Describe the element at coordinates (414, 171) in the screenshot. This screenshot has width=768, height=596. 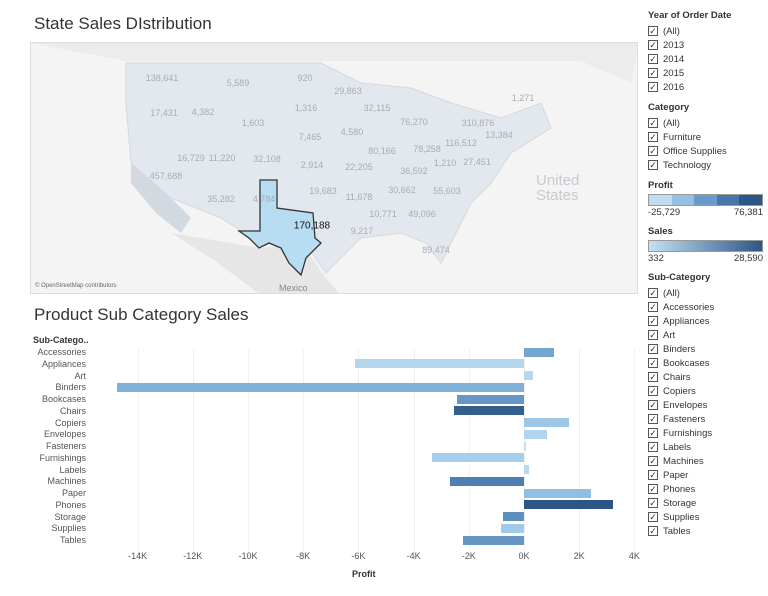
I see `state-sales-label: 36,592` at that location.